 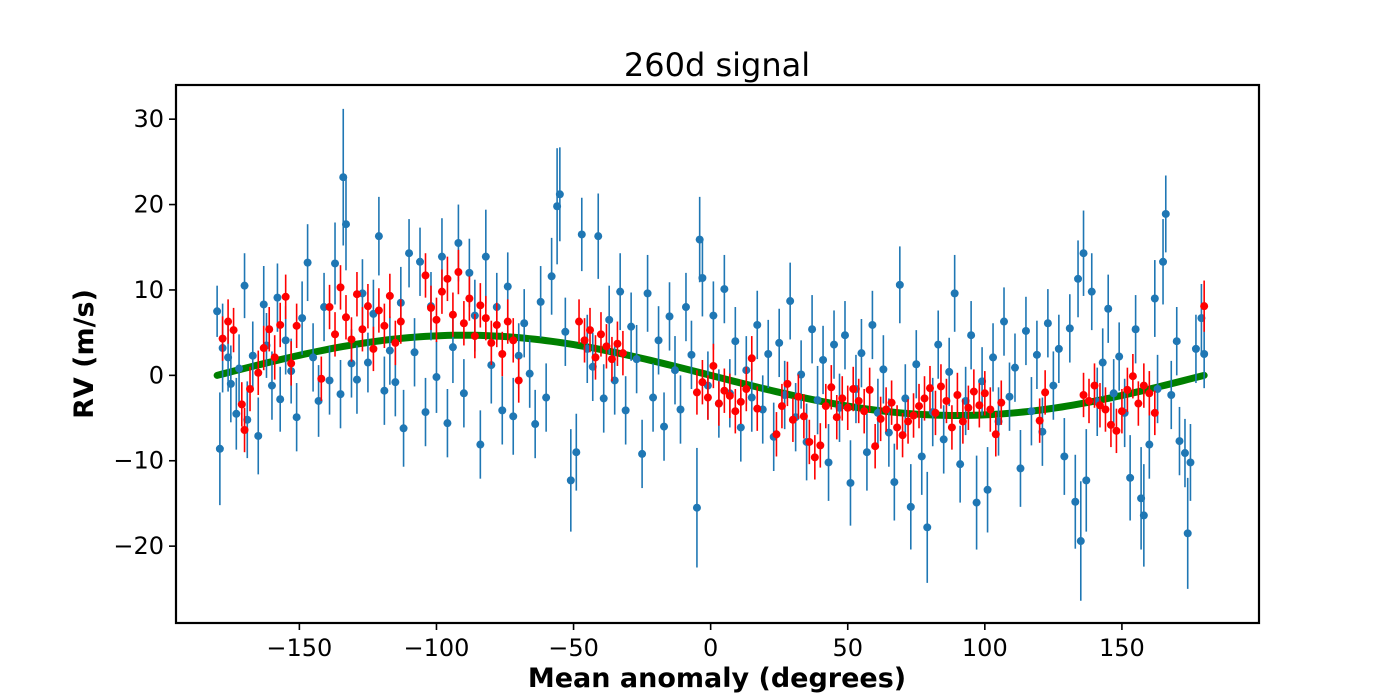 I want to click on x-tick-label: 0, so click(x=710, y=648).